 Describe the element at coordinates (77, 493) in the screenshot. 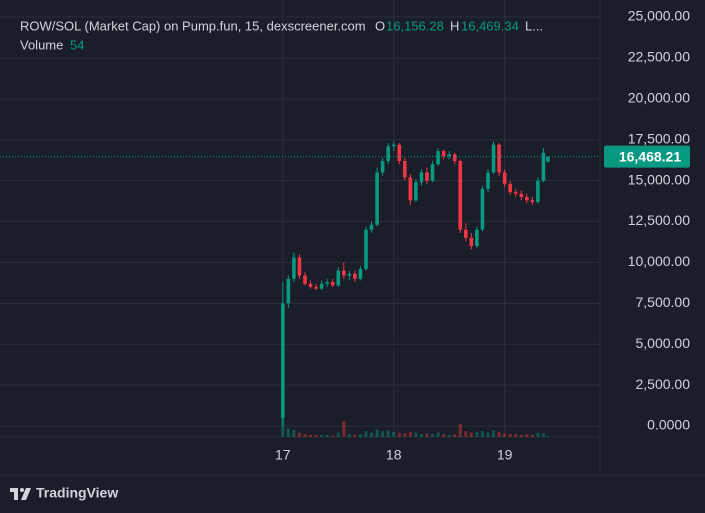

I see `brand: TradingView` at that location.